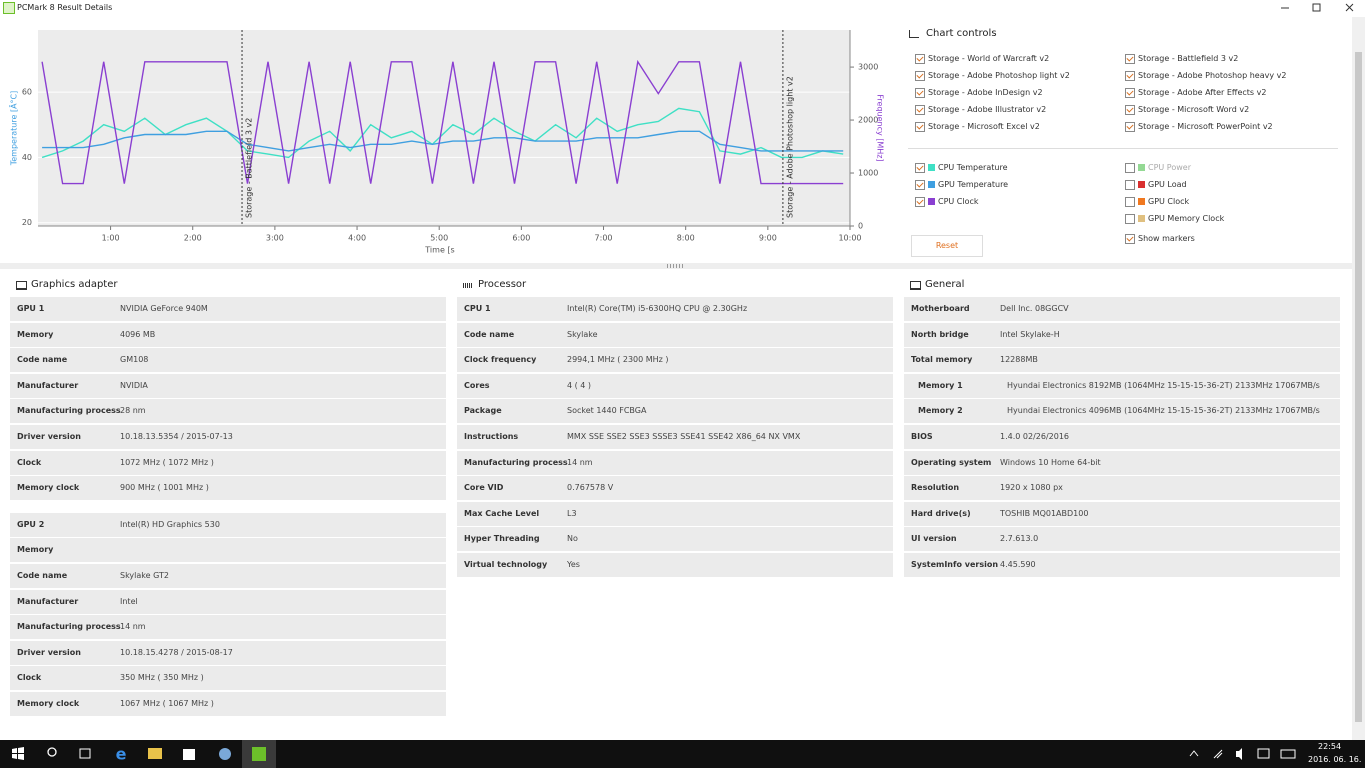 Image resolution: width=1365 pixels, height=768 pixels. I want to click on info-label: Code name, so click(42, 575).